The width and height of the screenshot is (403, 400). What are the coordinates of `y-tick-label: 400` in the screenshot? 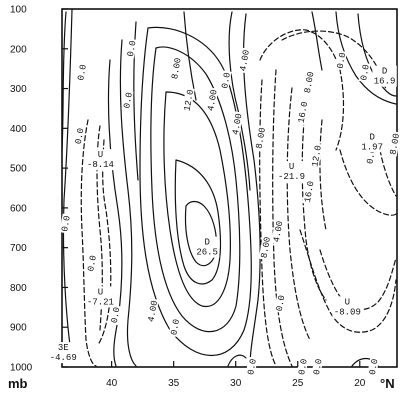 It's located at (18, 129).